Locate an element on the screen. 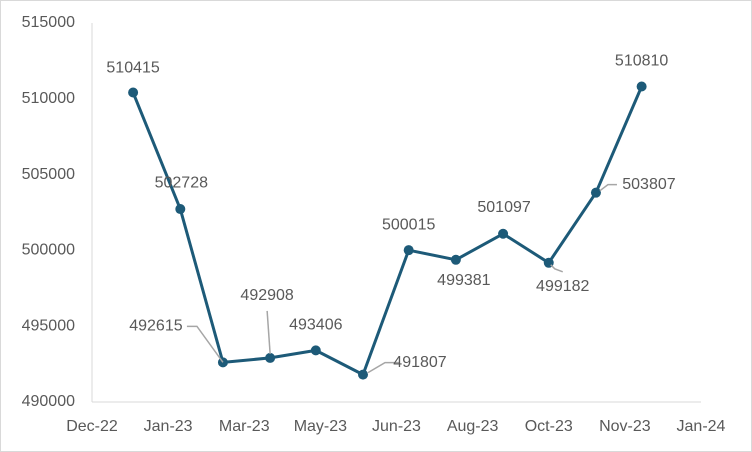  data-label: 499182 is located at coordinates (562, 286).